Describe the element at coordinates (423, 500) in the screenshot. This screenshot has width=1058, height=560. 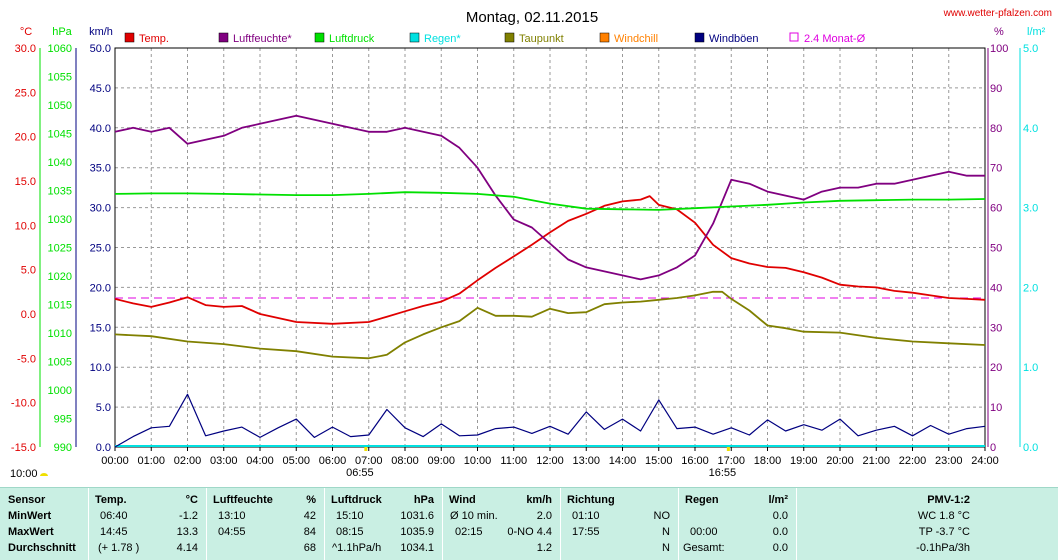
I see `table-unit-pressure: hPa` at that location.